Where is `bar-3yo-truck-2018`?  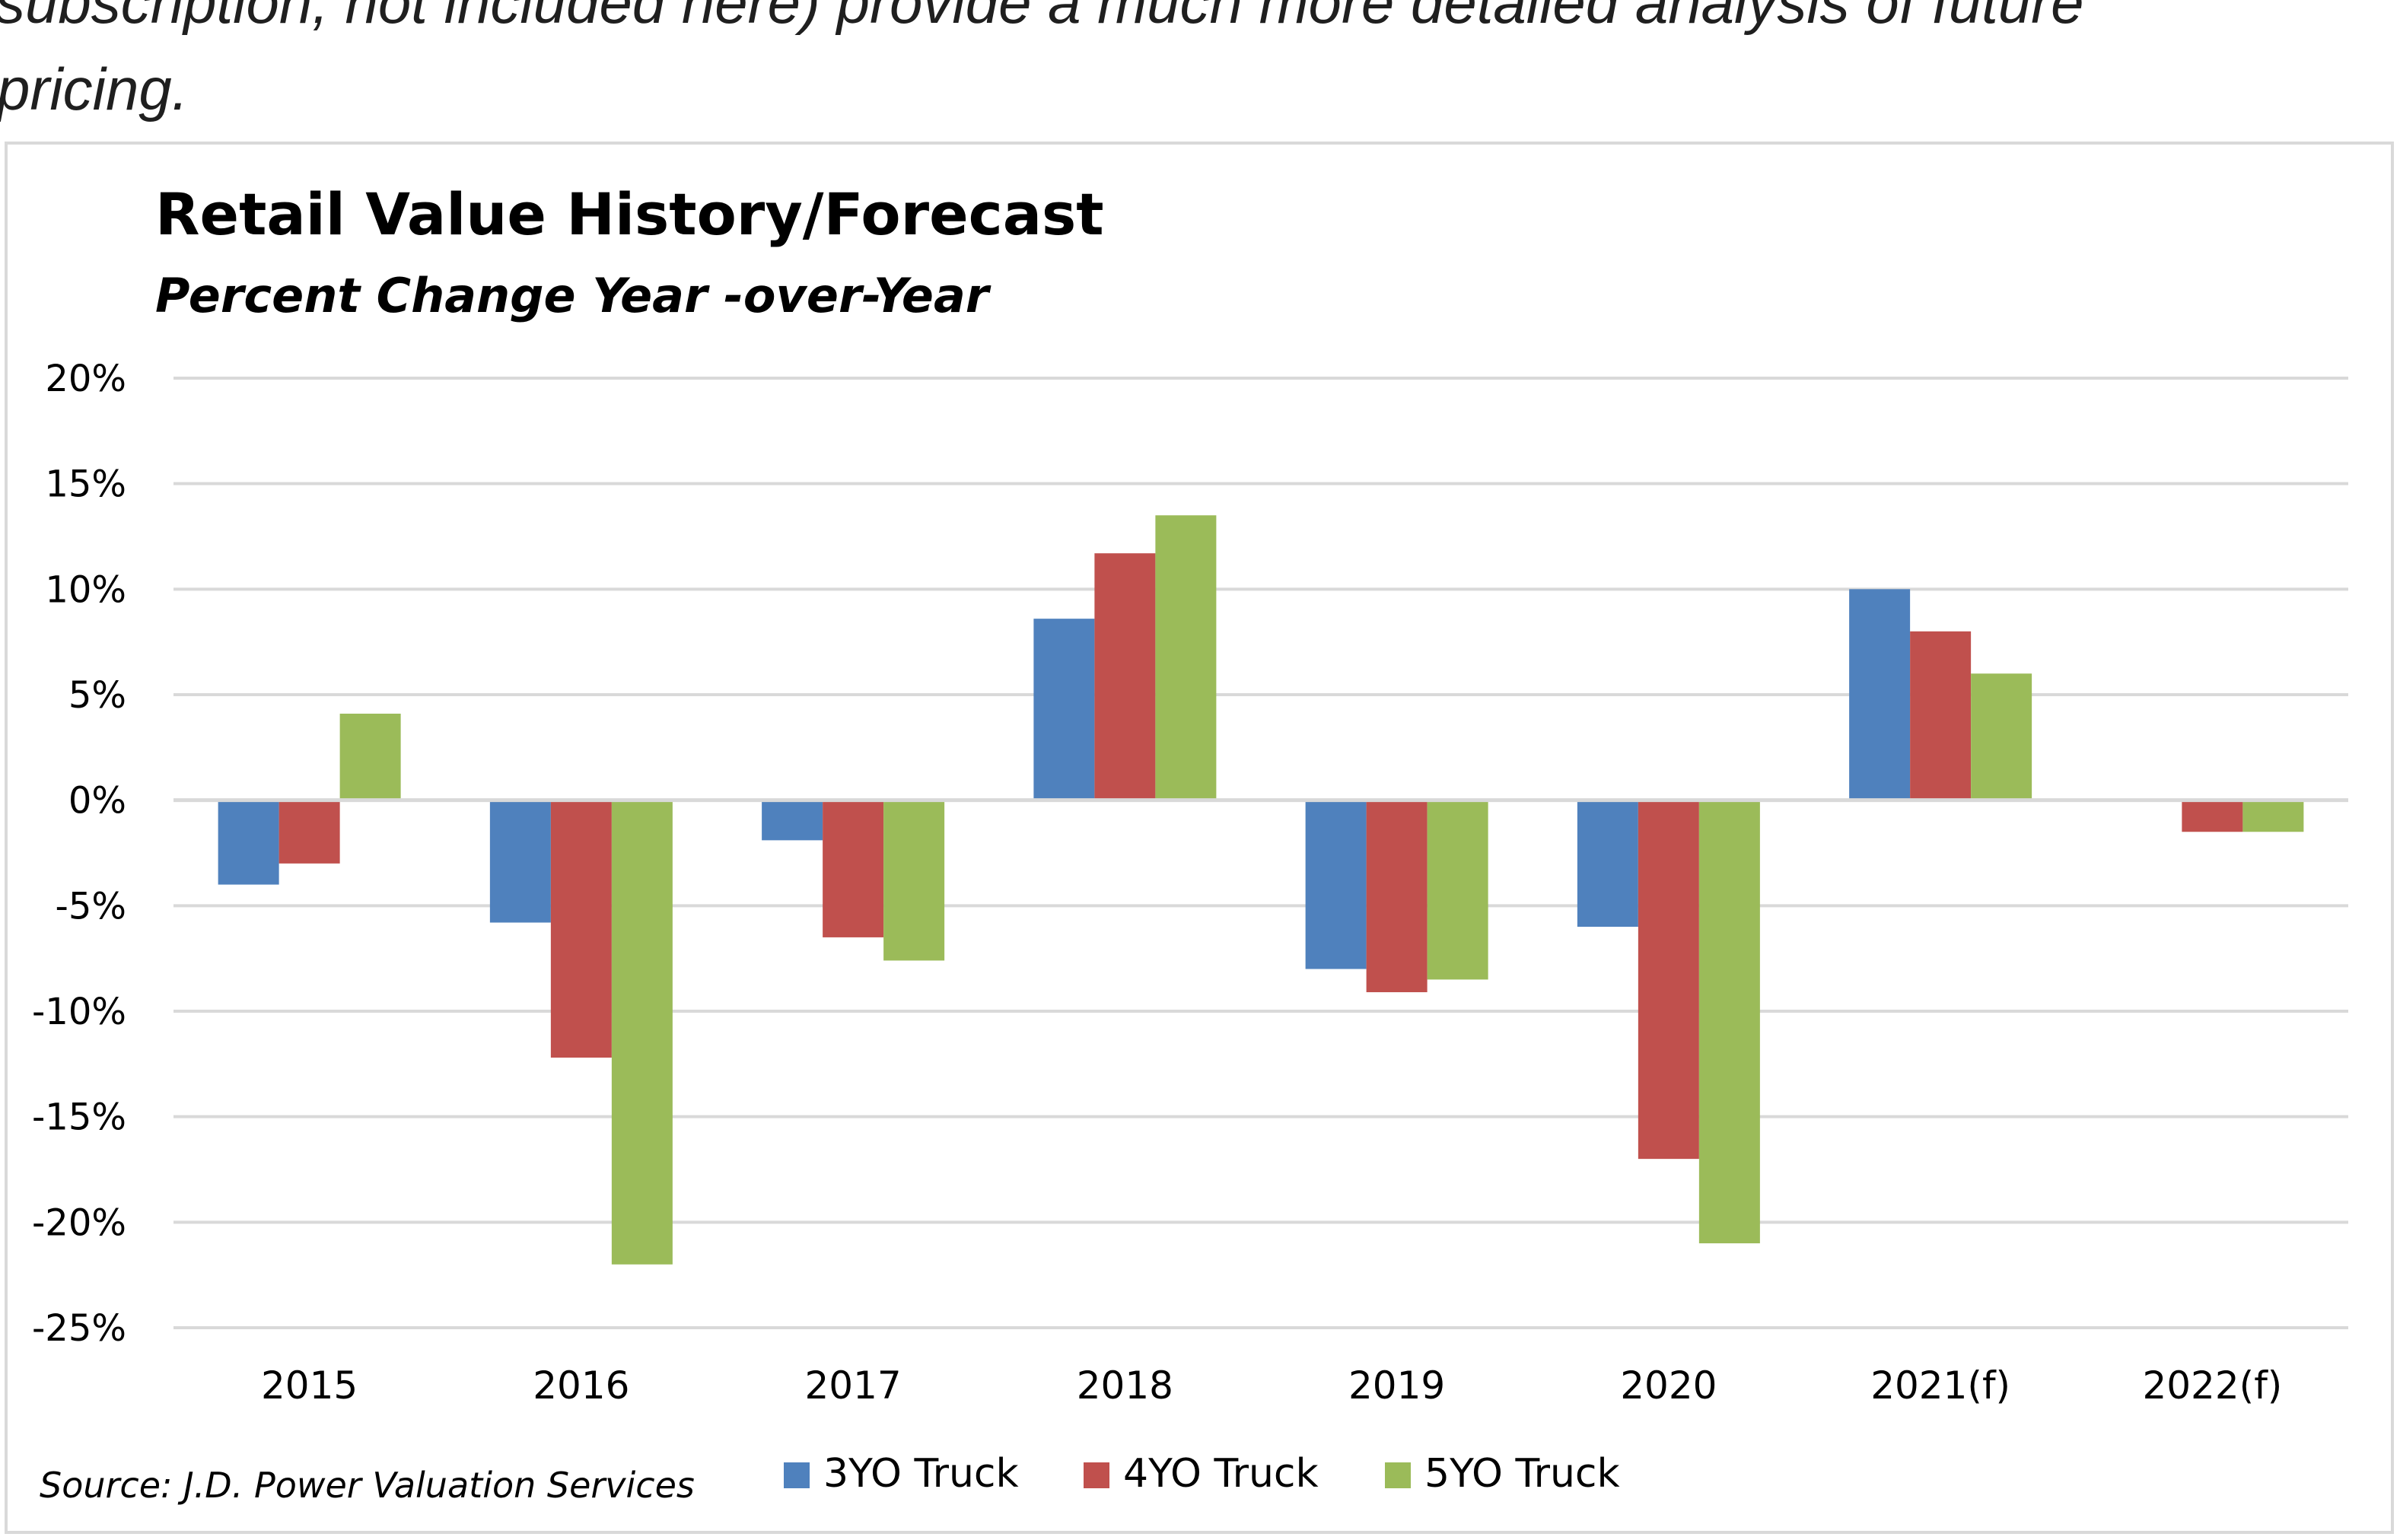
bar-3yo-truck-2018 is located at coordinates (1064, 709).